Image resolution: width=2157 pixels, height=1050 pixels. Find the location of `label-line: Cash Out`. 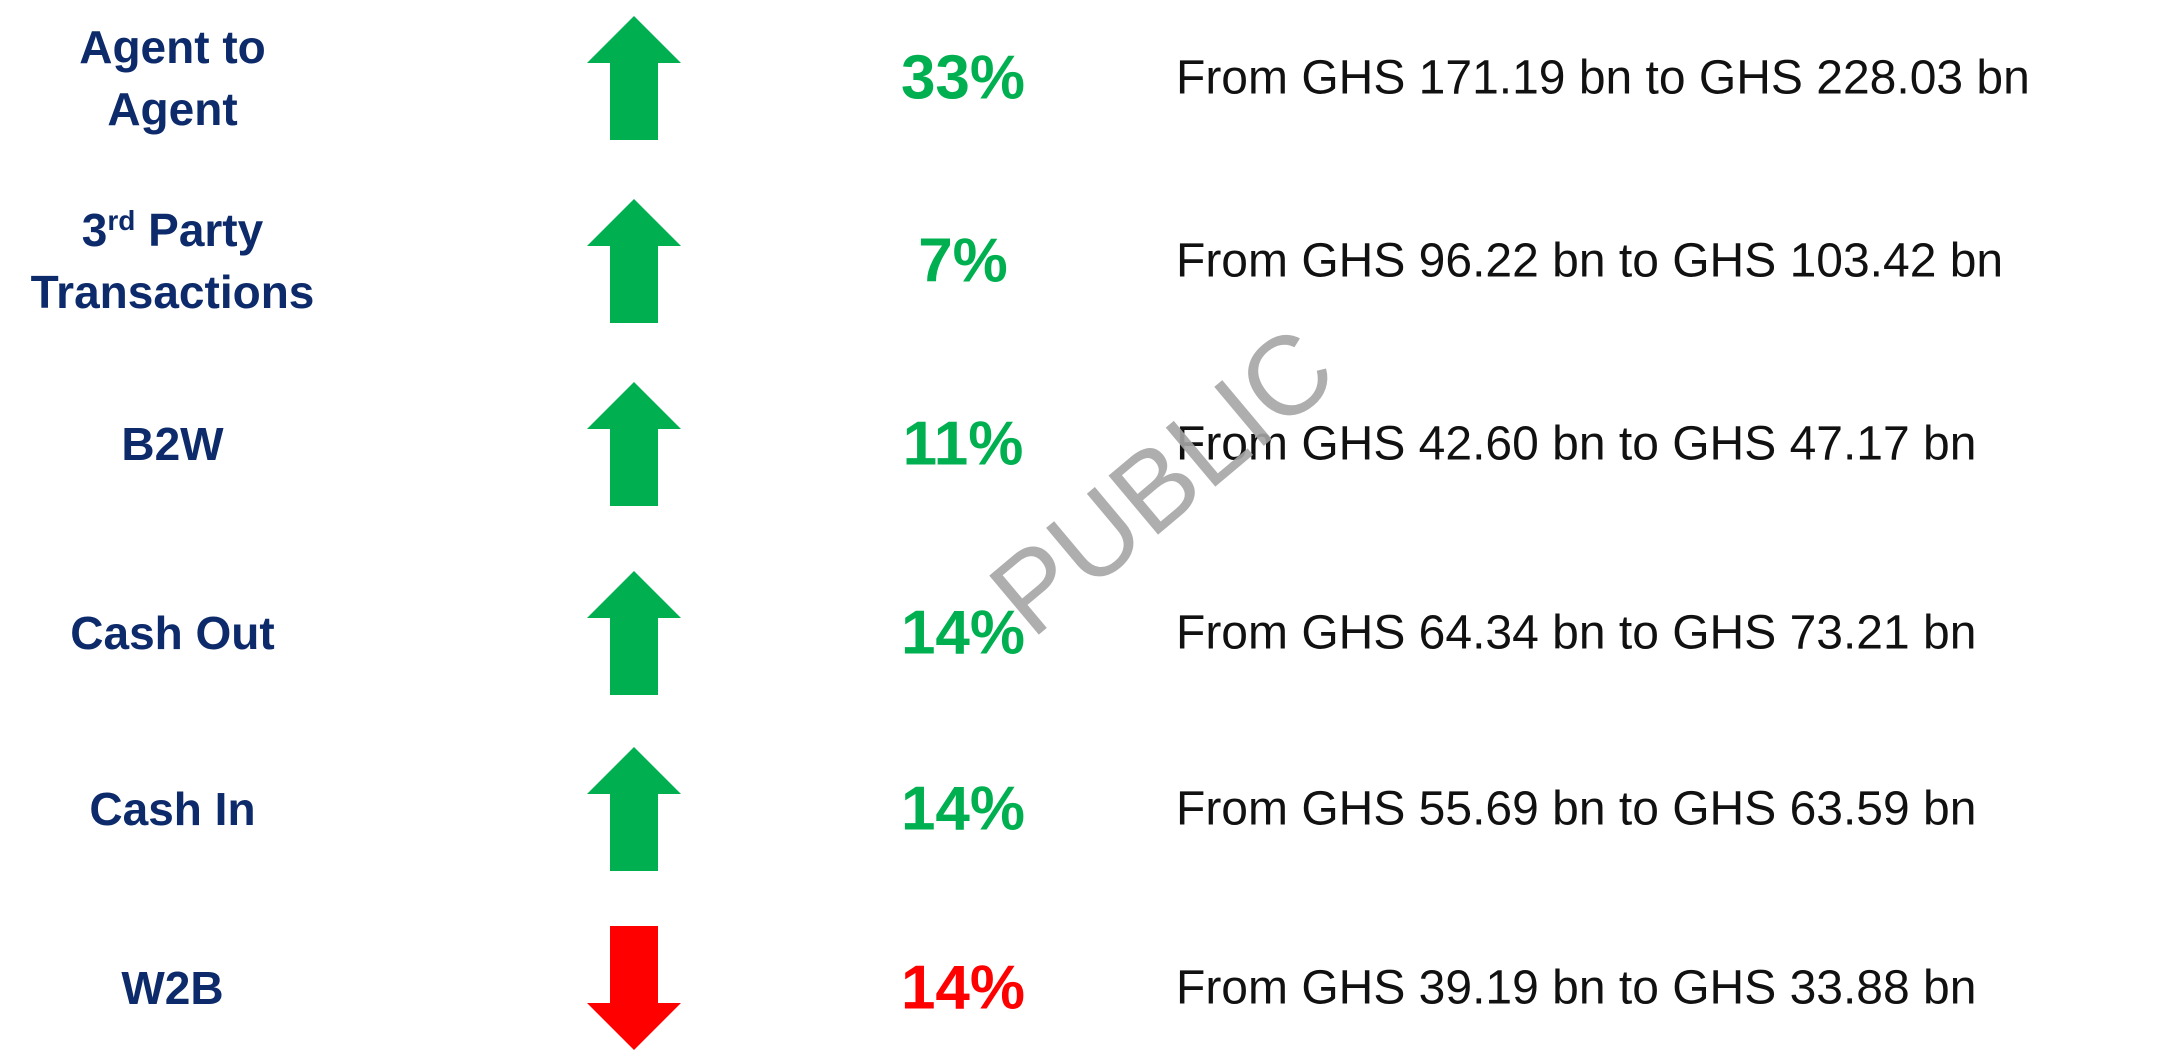

label-line: Cash Out is located at coordinates (172, 633).